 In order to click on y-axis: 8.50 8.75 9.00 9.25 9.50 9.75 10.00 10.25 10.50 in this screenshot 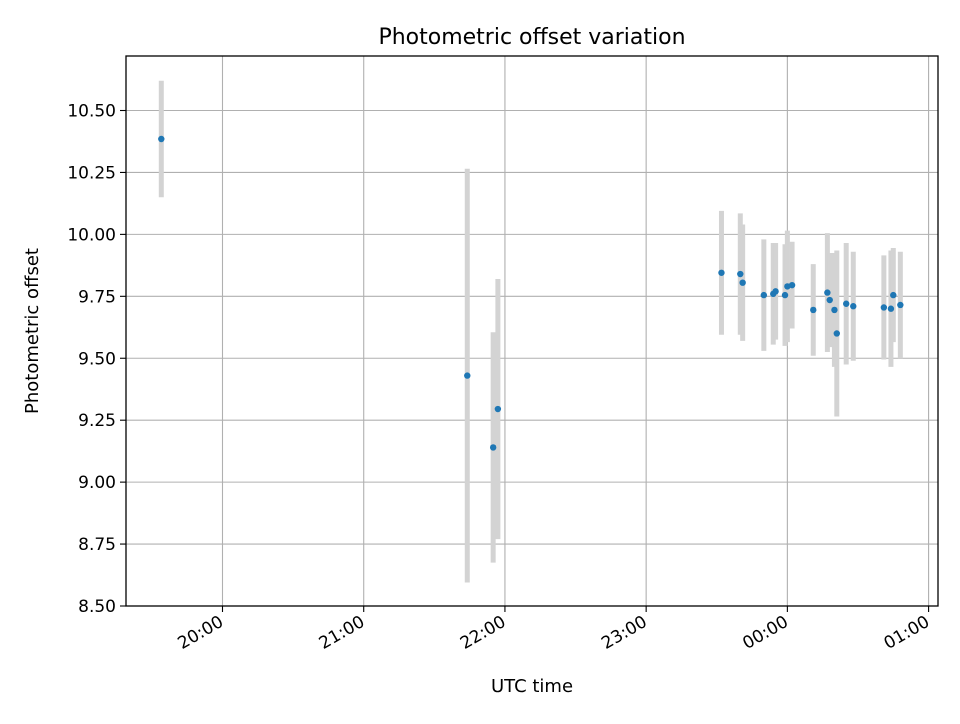, I will do `click(96, 359)`.